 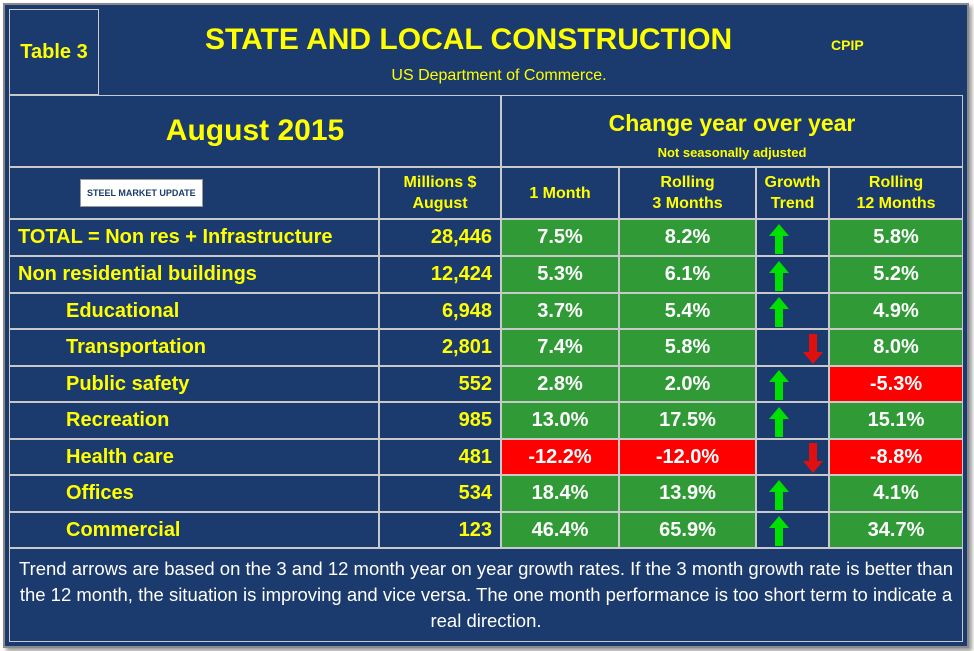 I want to click on millions: 534, so click(x=440, y=493).